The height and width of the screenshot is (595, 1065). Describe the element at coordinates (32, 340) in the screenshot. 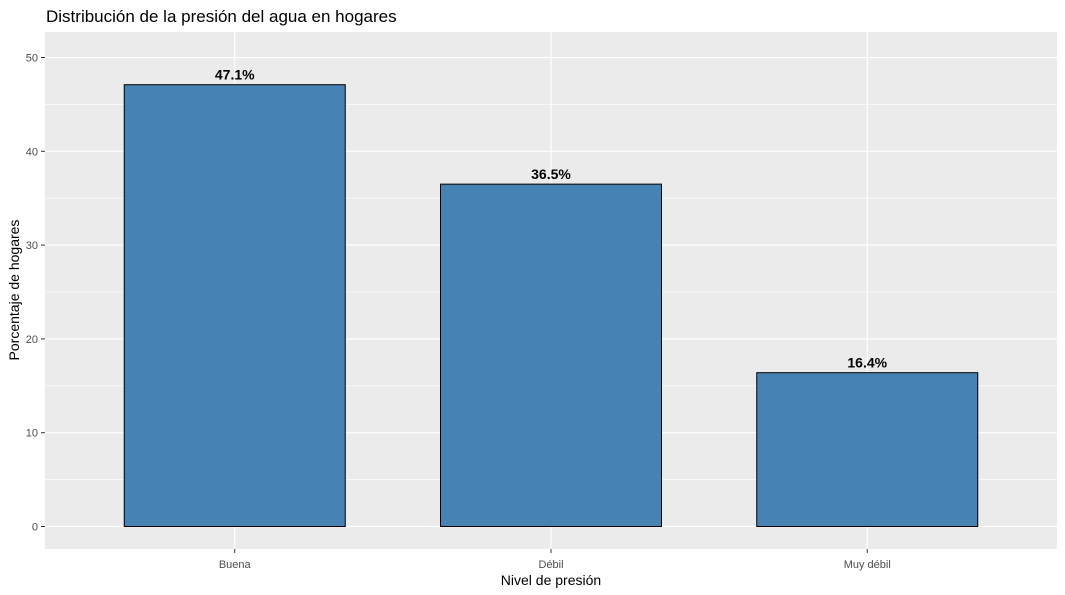

I see `y-tick-label: 20` at that location.